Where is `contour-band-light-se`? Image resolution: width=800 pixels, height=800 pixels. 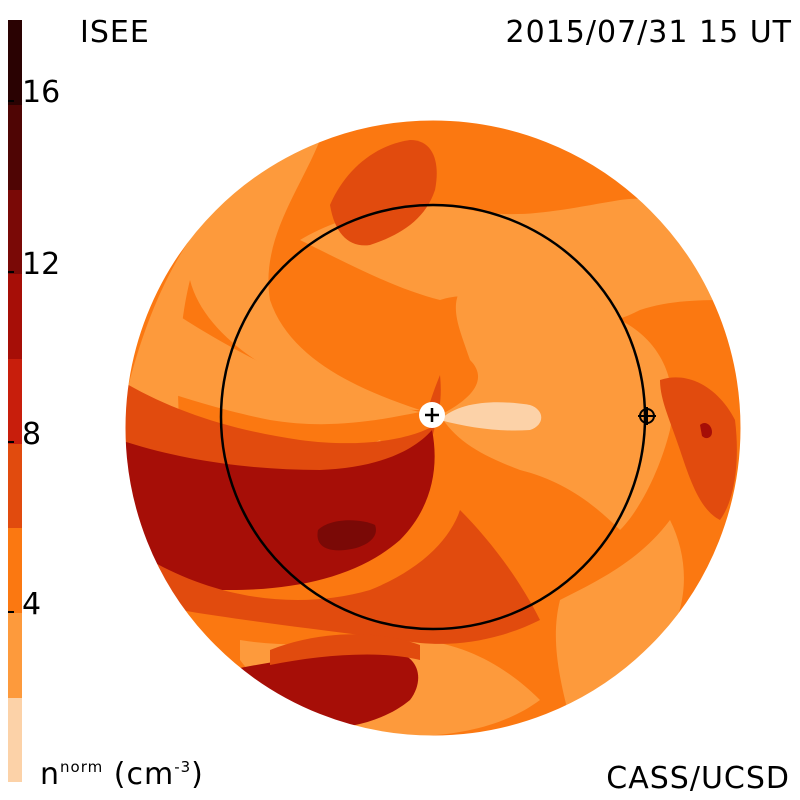
contour-band-light-se is located at coordinates (619, 620).